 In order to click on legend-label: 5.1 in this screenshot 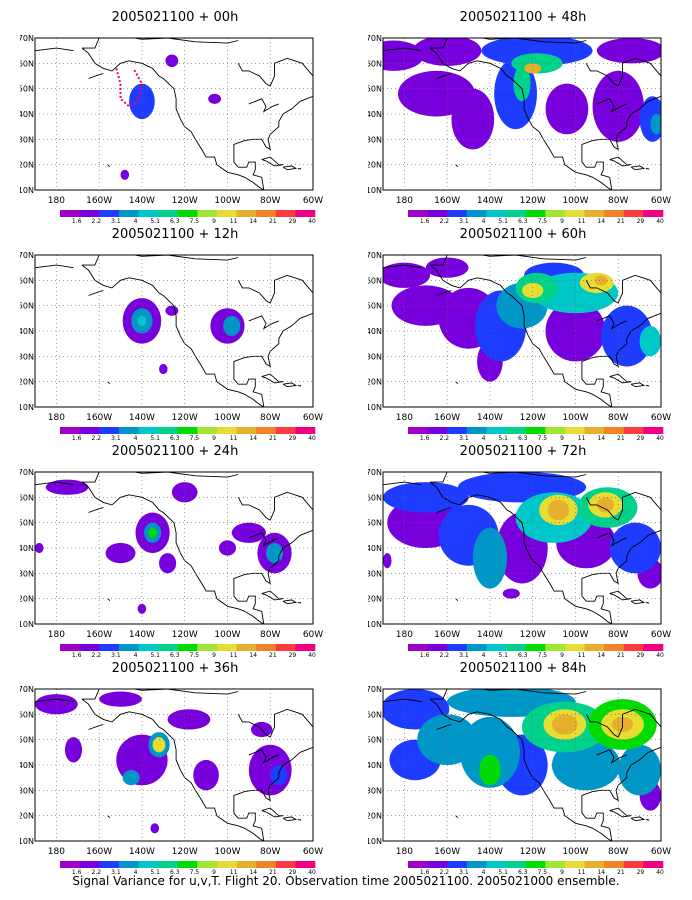, I will do `click(155, 654)`.